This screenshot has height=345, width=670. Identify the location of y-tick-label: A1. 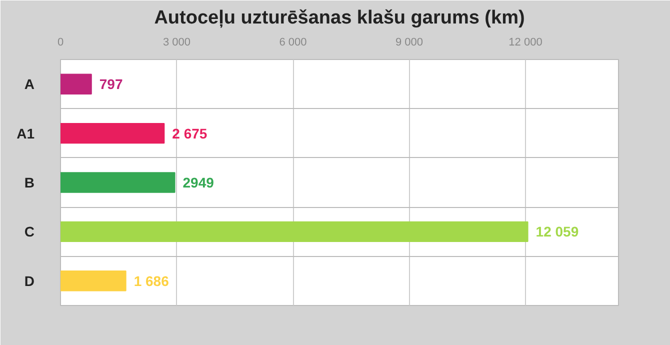
(25, 133).